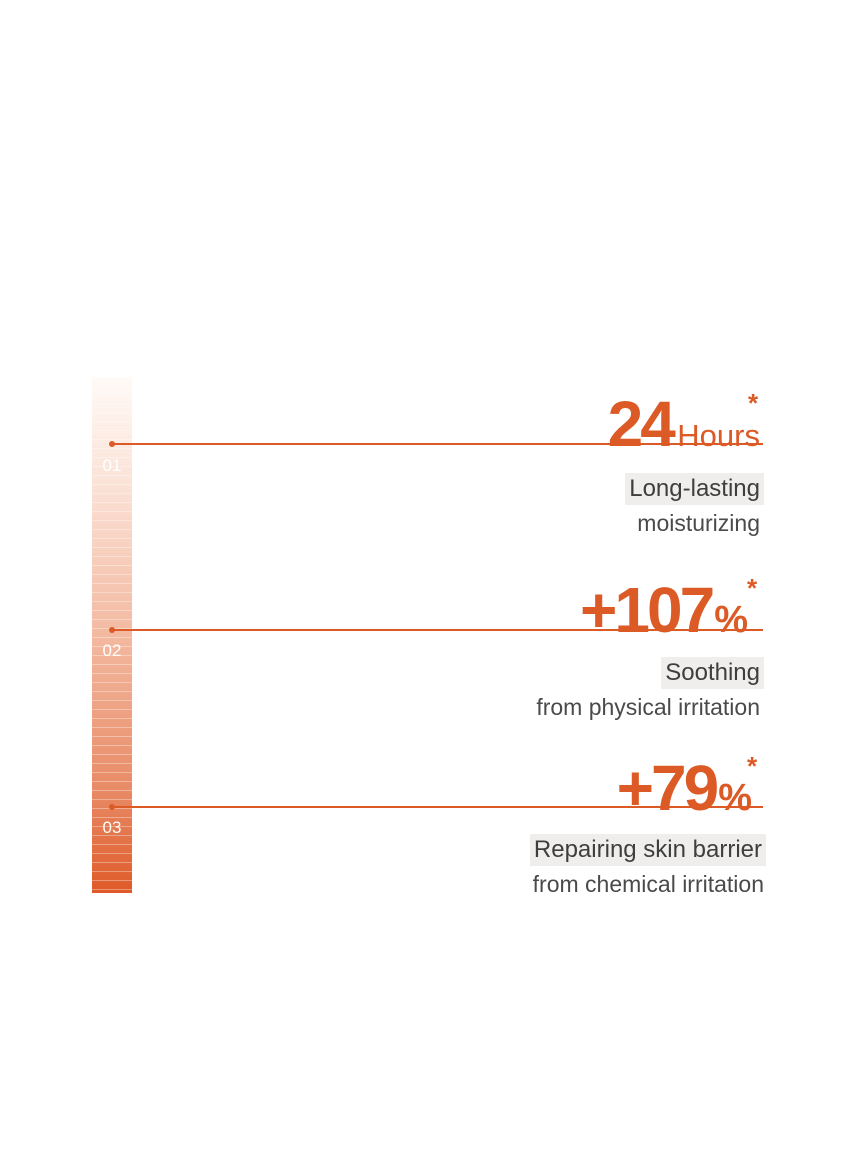 Image resolution: width=860 pixels, height=1165 pixels. I want to click on stat-value: 24, so click(641, 424).